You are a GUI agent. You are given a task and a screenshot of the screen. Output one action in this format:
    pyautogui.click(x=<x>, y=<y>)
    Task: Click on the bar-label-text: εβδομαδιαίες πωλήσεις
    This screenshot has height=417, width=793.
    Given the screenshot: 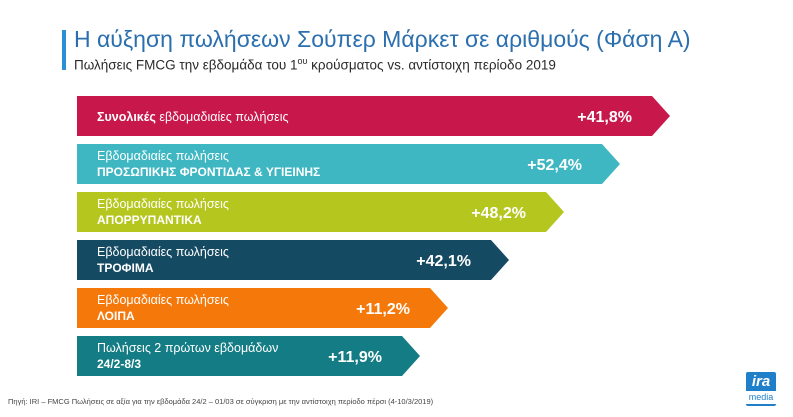 What is the action you would take?
    pyautogui.click(x=222, y=117)
    